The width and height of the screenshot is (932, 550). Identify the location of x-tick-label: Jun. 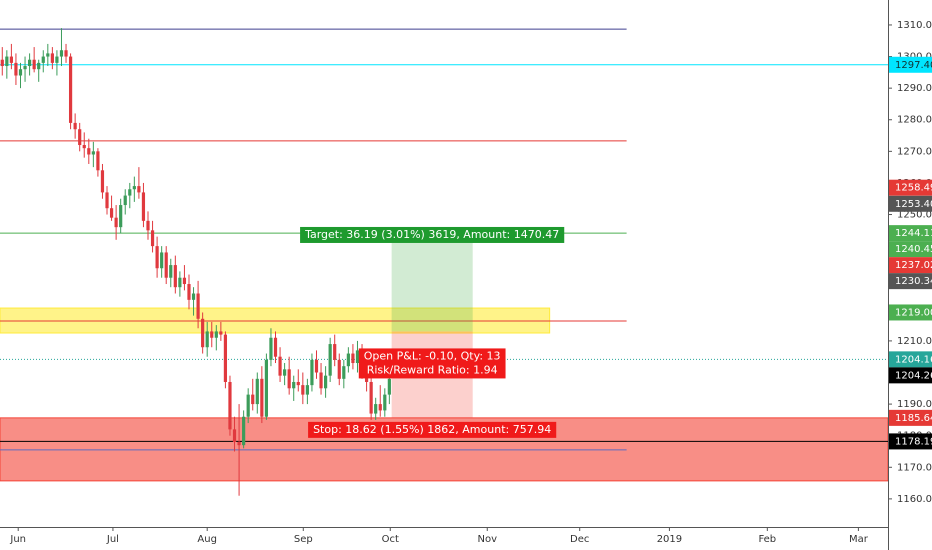
(17, 539).